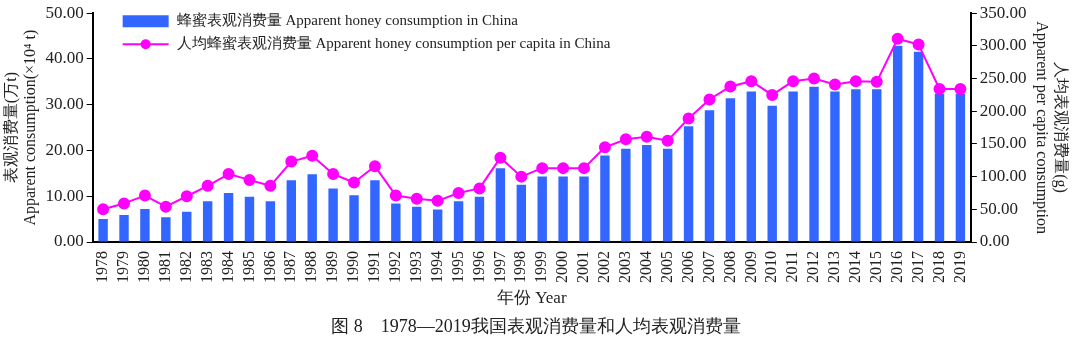 This screenshot has height=342, width=1080. Describe the element at coordinates (604, 267) in the screenshot. I see `x-tick-label: 2002` at that location.